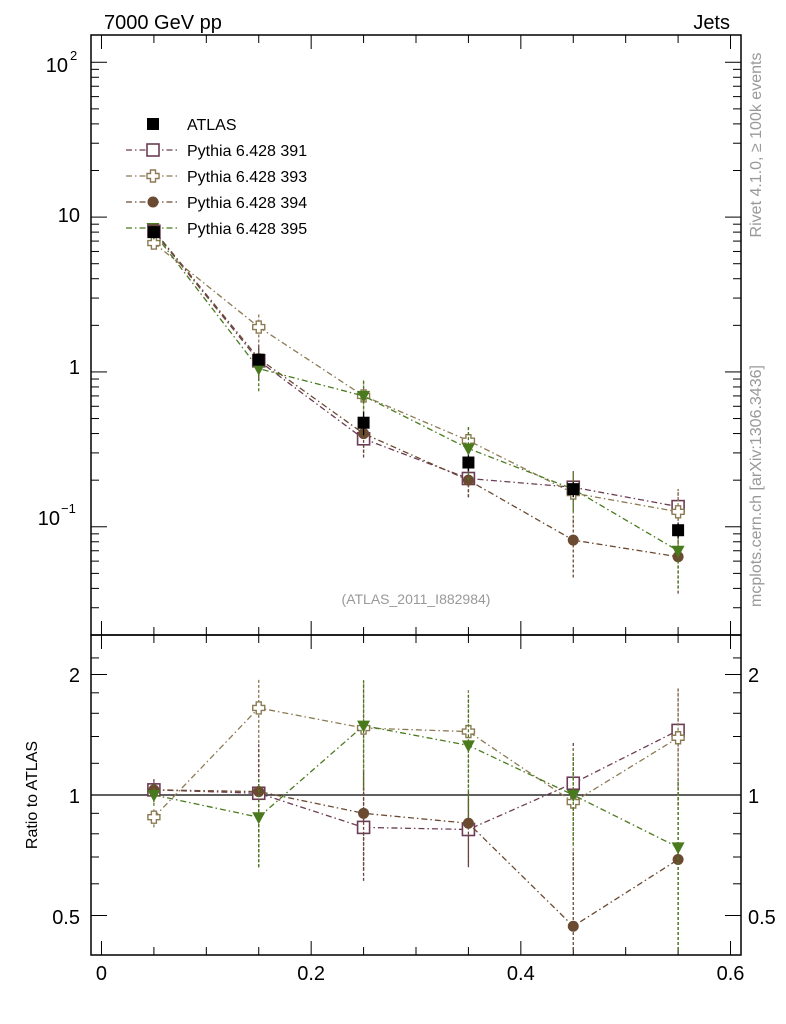 This screenshot has width=786, height=1024. What do you see at coordinates (521, 974) in the screenshot?
I see `xtick-label-2: 0.4` at bounding box center [521, 974].